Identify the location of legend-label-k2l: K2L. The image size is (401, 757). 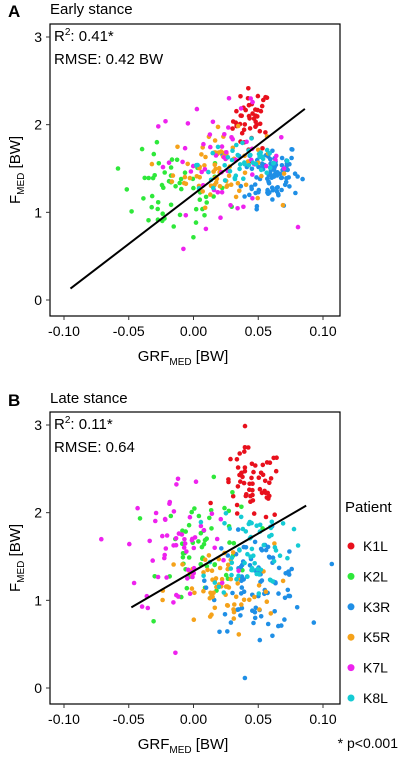
(375, 576).